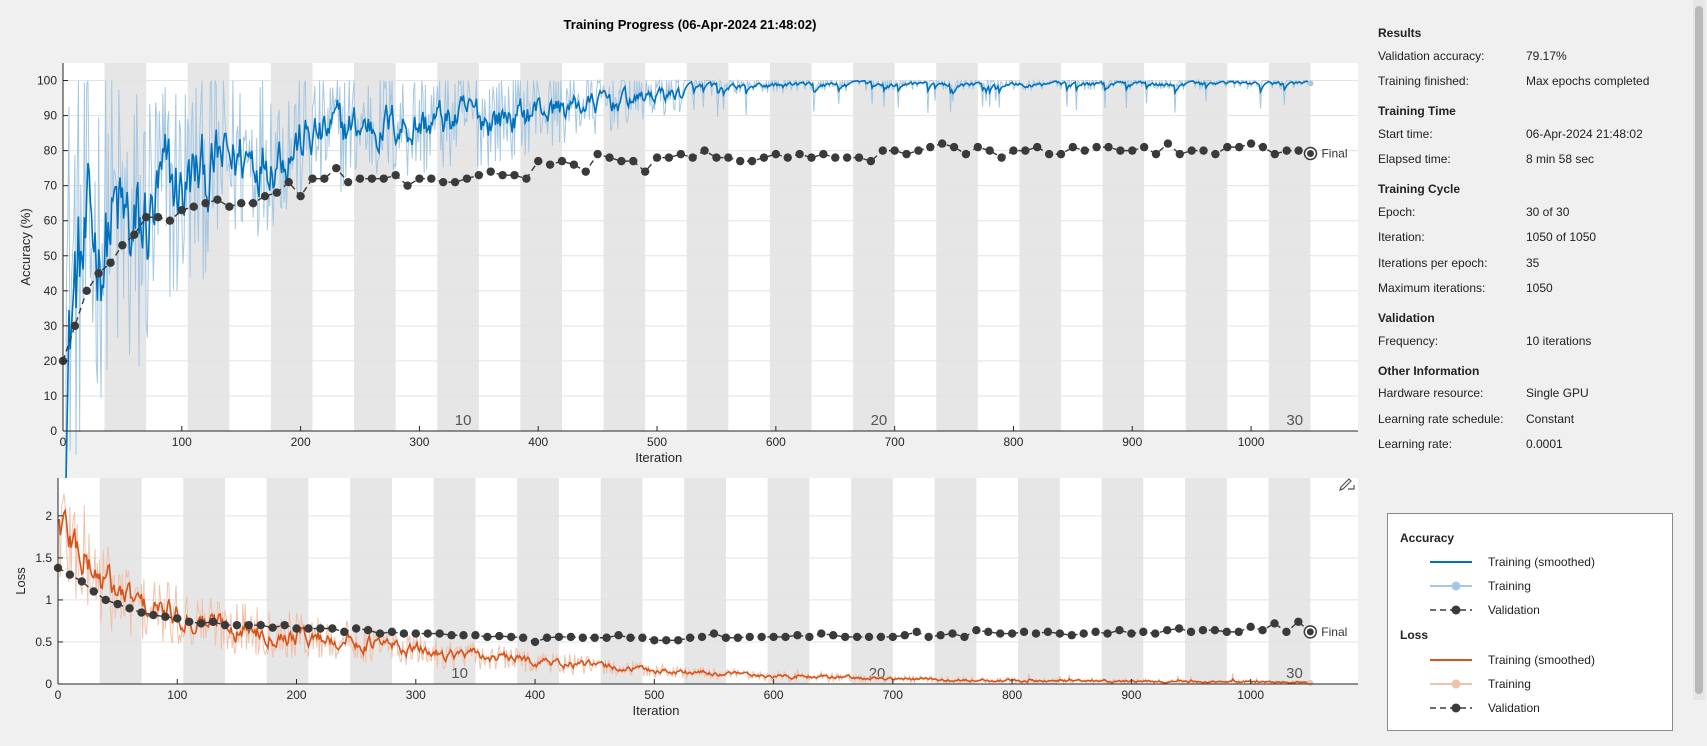 The height and width of the screenshot is (746, 1707). Describe the element at coordinates (51, 151) in the screenshot. I see `acc-y-tick-label: 80` at that location.